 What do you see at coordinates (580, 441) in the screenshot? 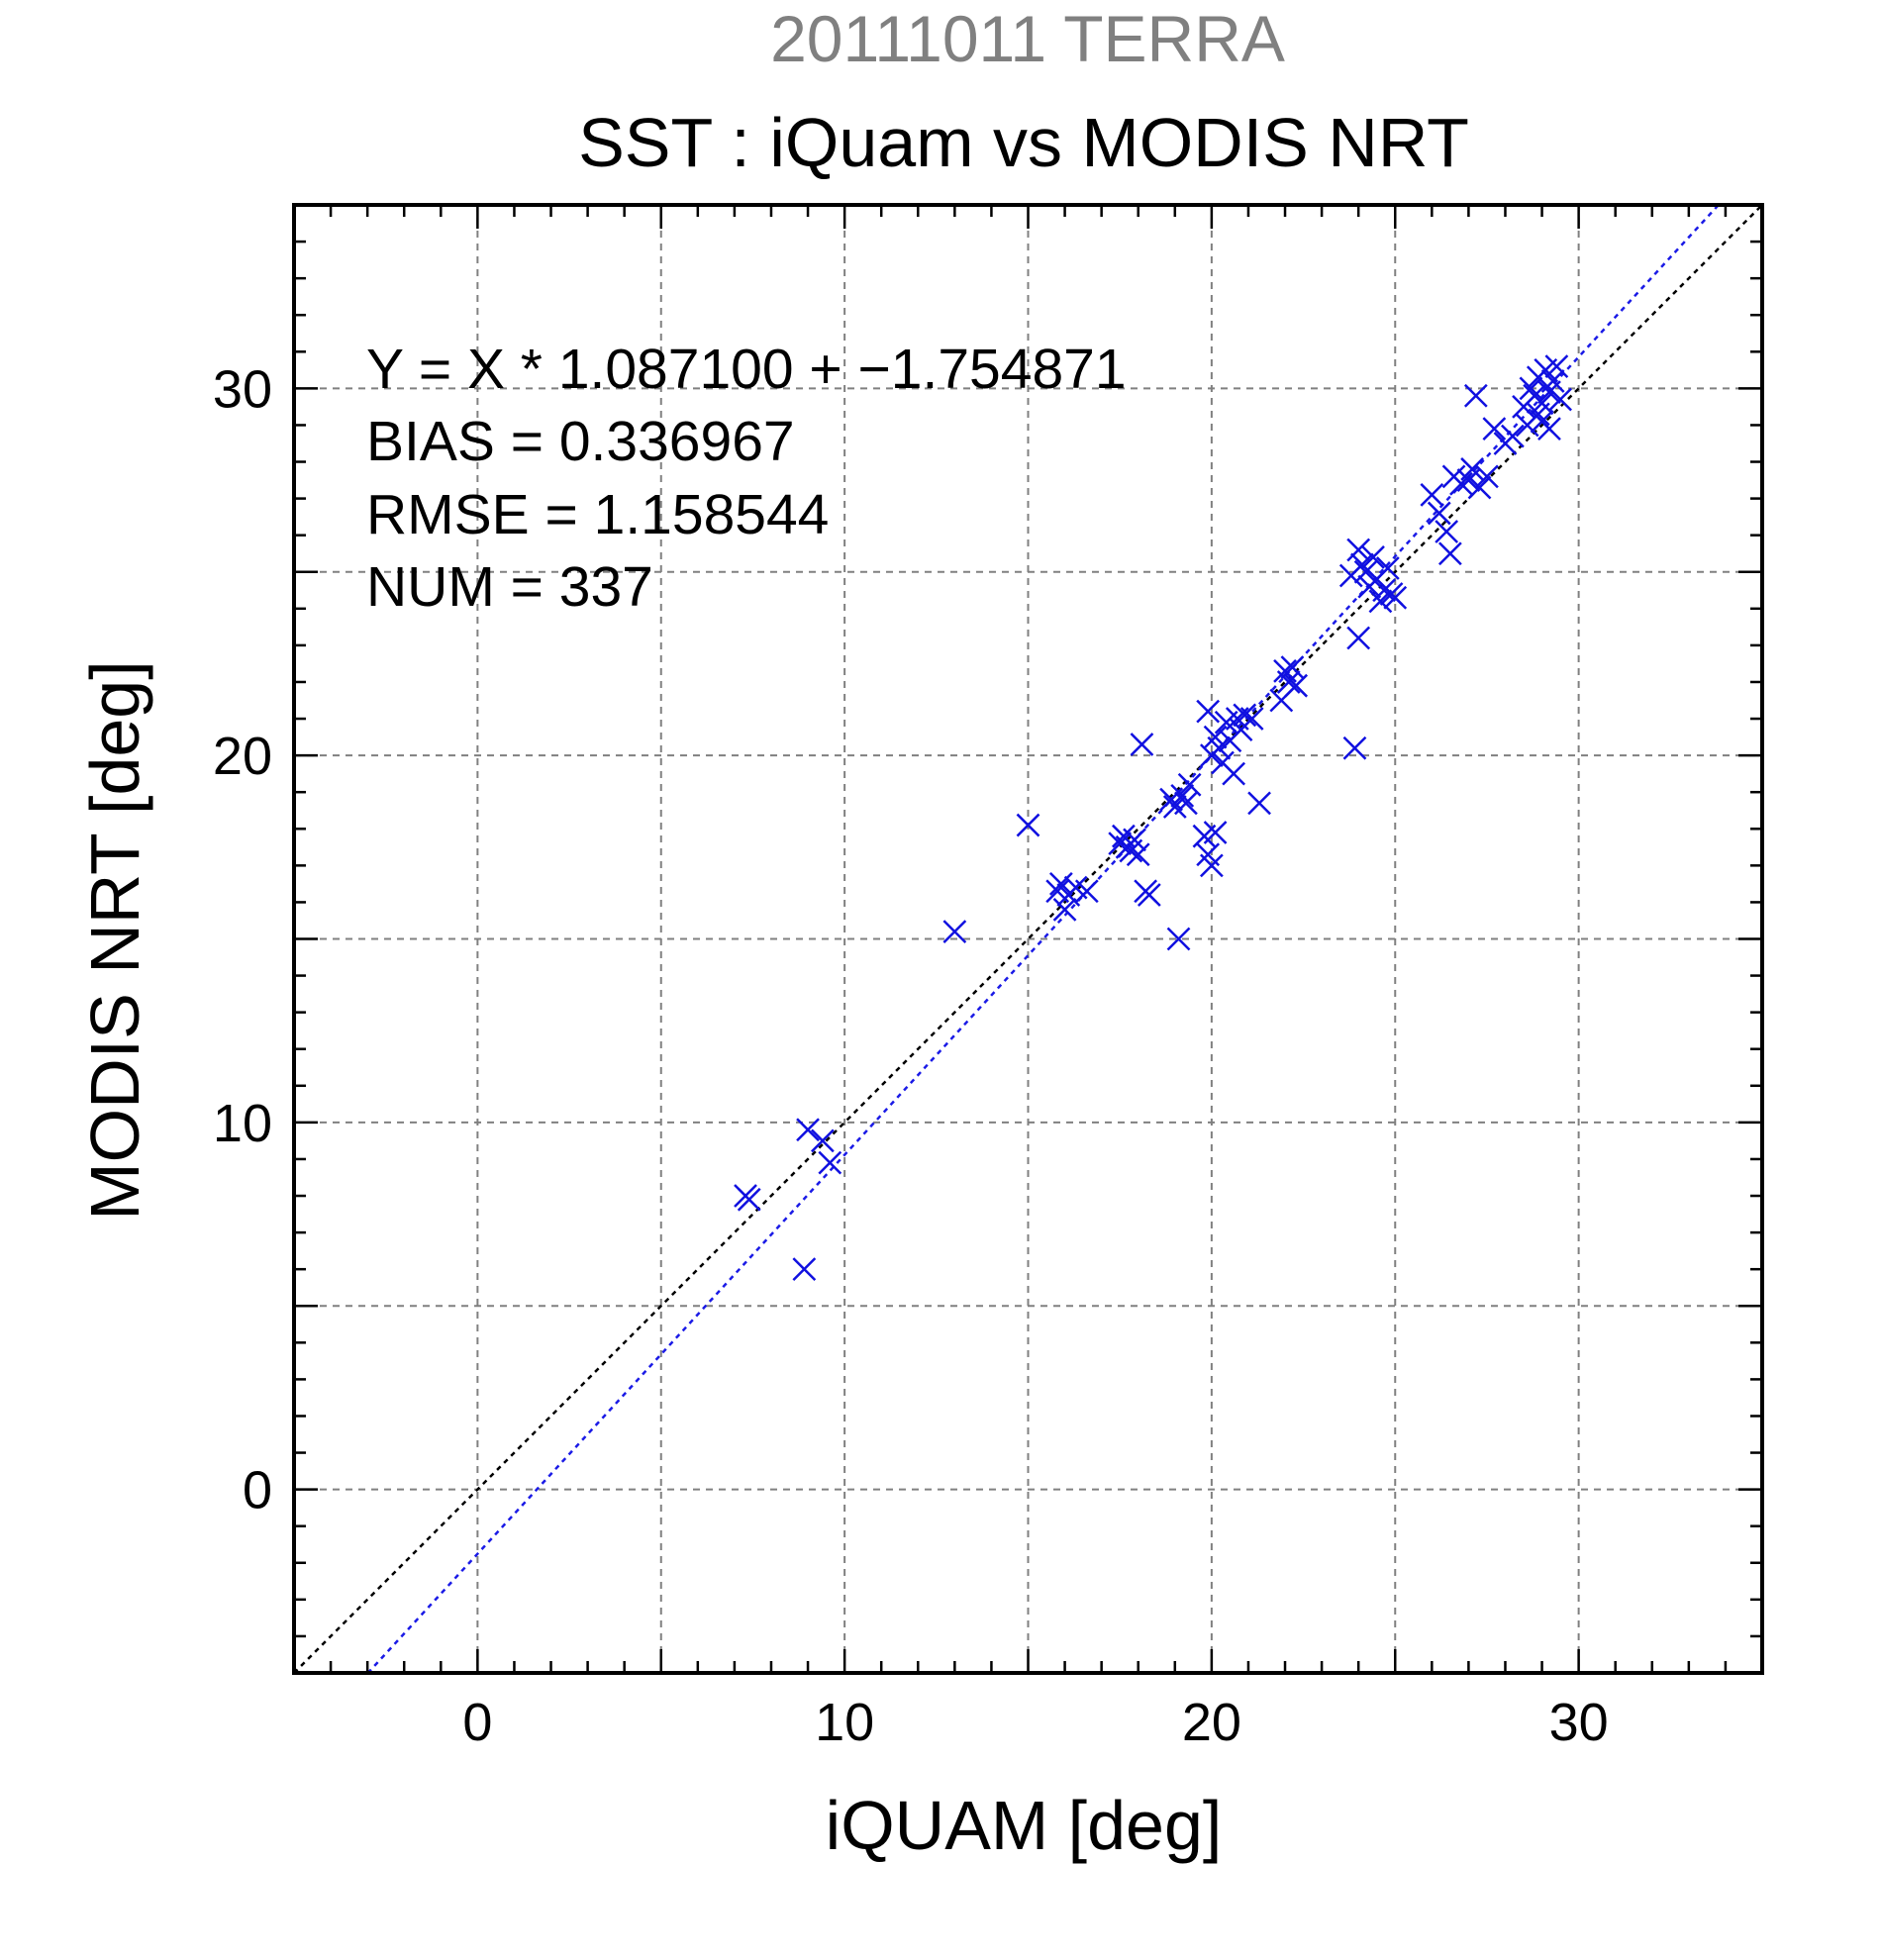
I see `annotation-bias: BIAS = 0.336967` at bounding box center [580, 441].